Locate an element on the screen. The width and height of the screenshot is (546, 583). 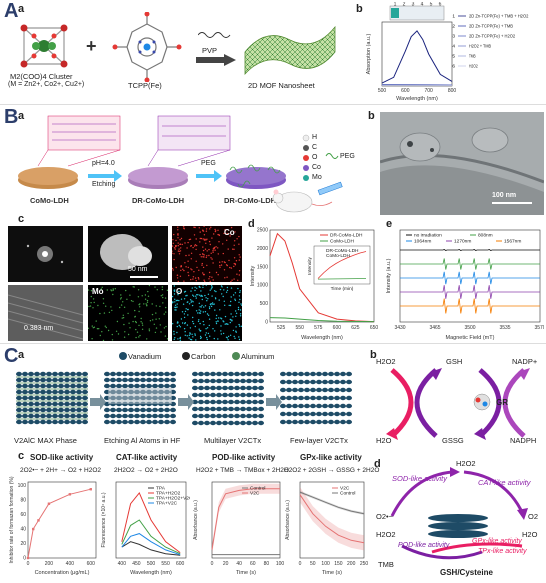
atom-legend is located at coordinates (179, 356).